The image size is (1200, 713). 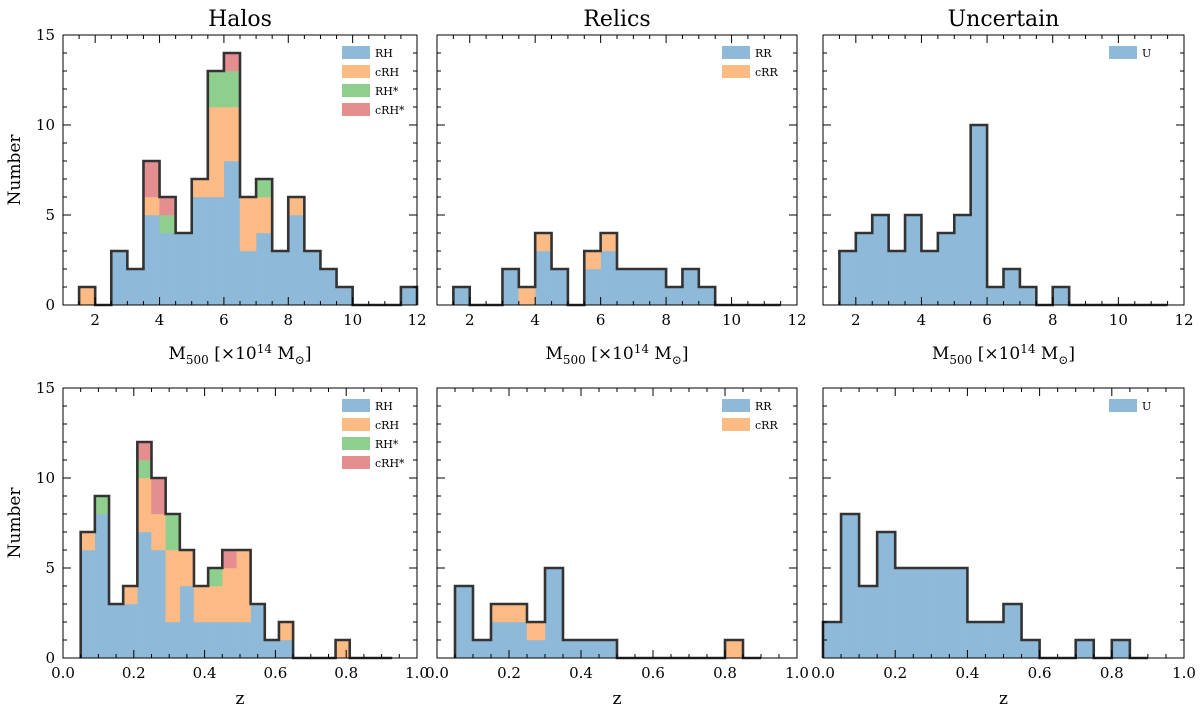 What do you see at coordinates (736, 424) in the screenshot?
I see `legend-swatch-crr` at bounding box center [736, 424].